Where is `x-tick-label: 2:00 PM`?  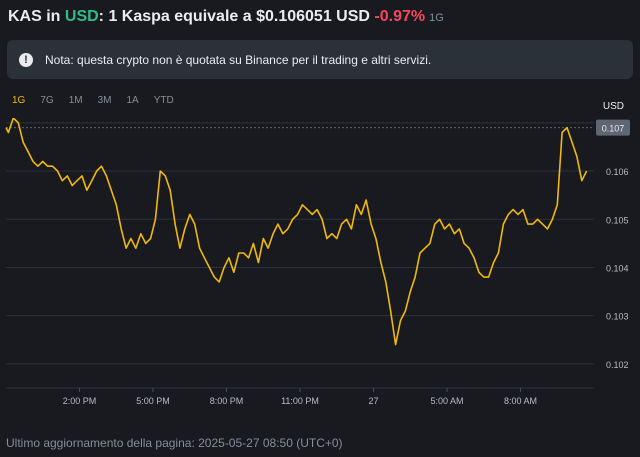 x-tick-label: 2:00 PM is located at coordinates (80, 401).